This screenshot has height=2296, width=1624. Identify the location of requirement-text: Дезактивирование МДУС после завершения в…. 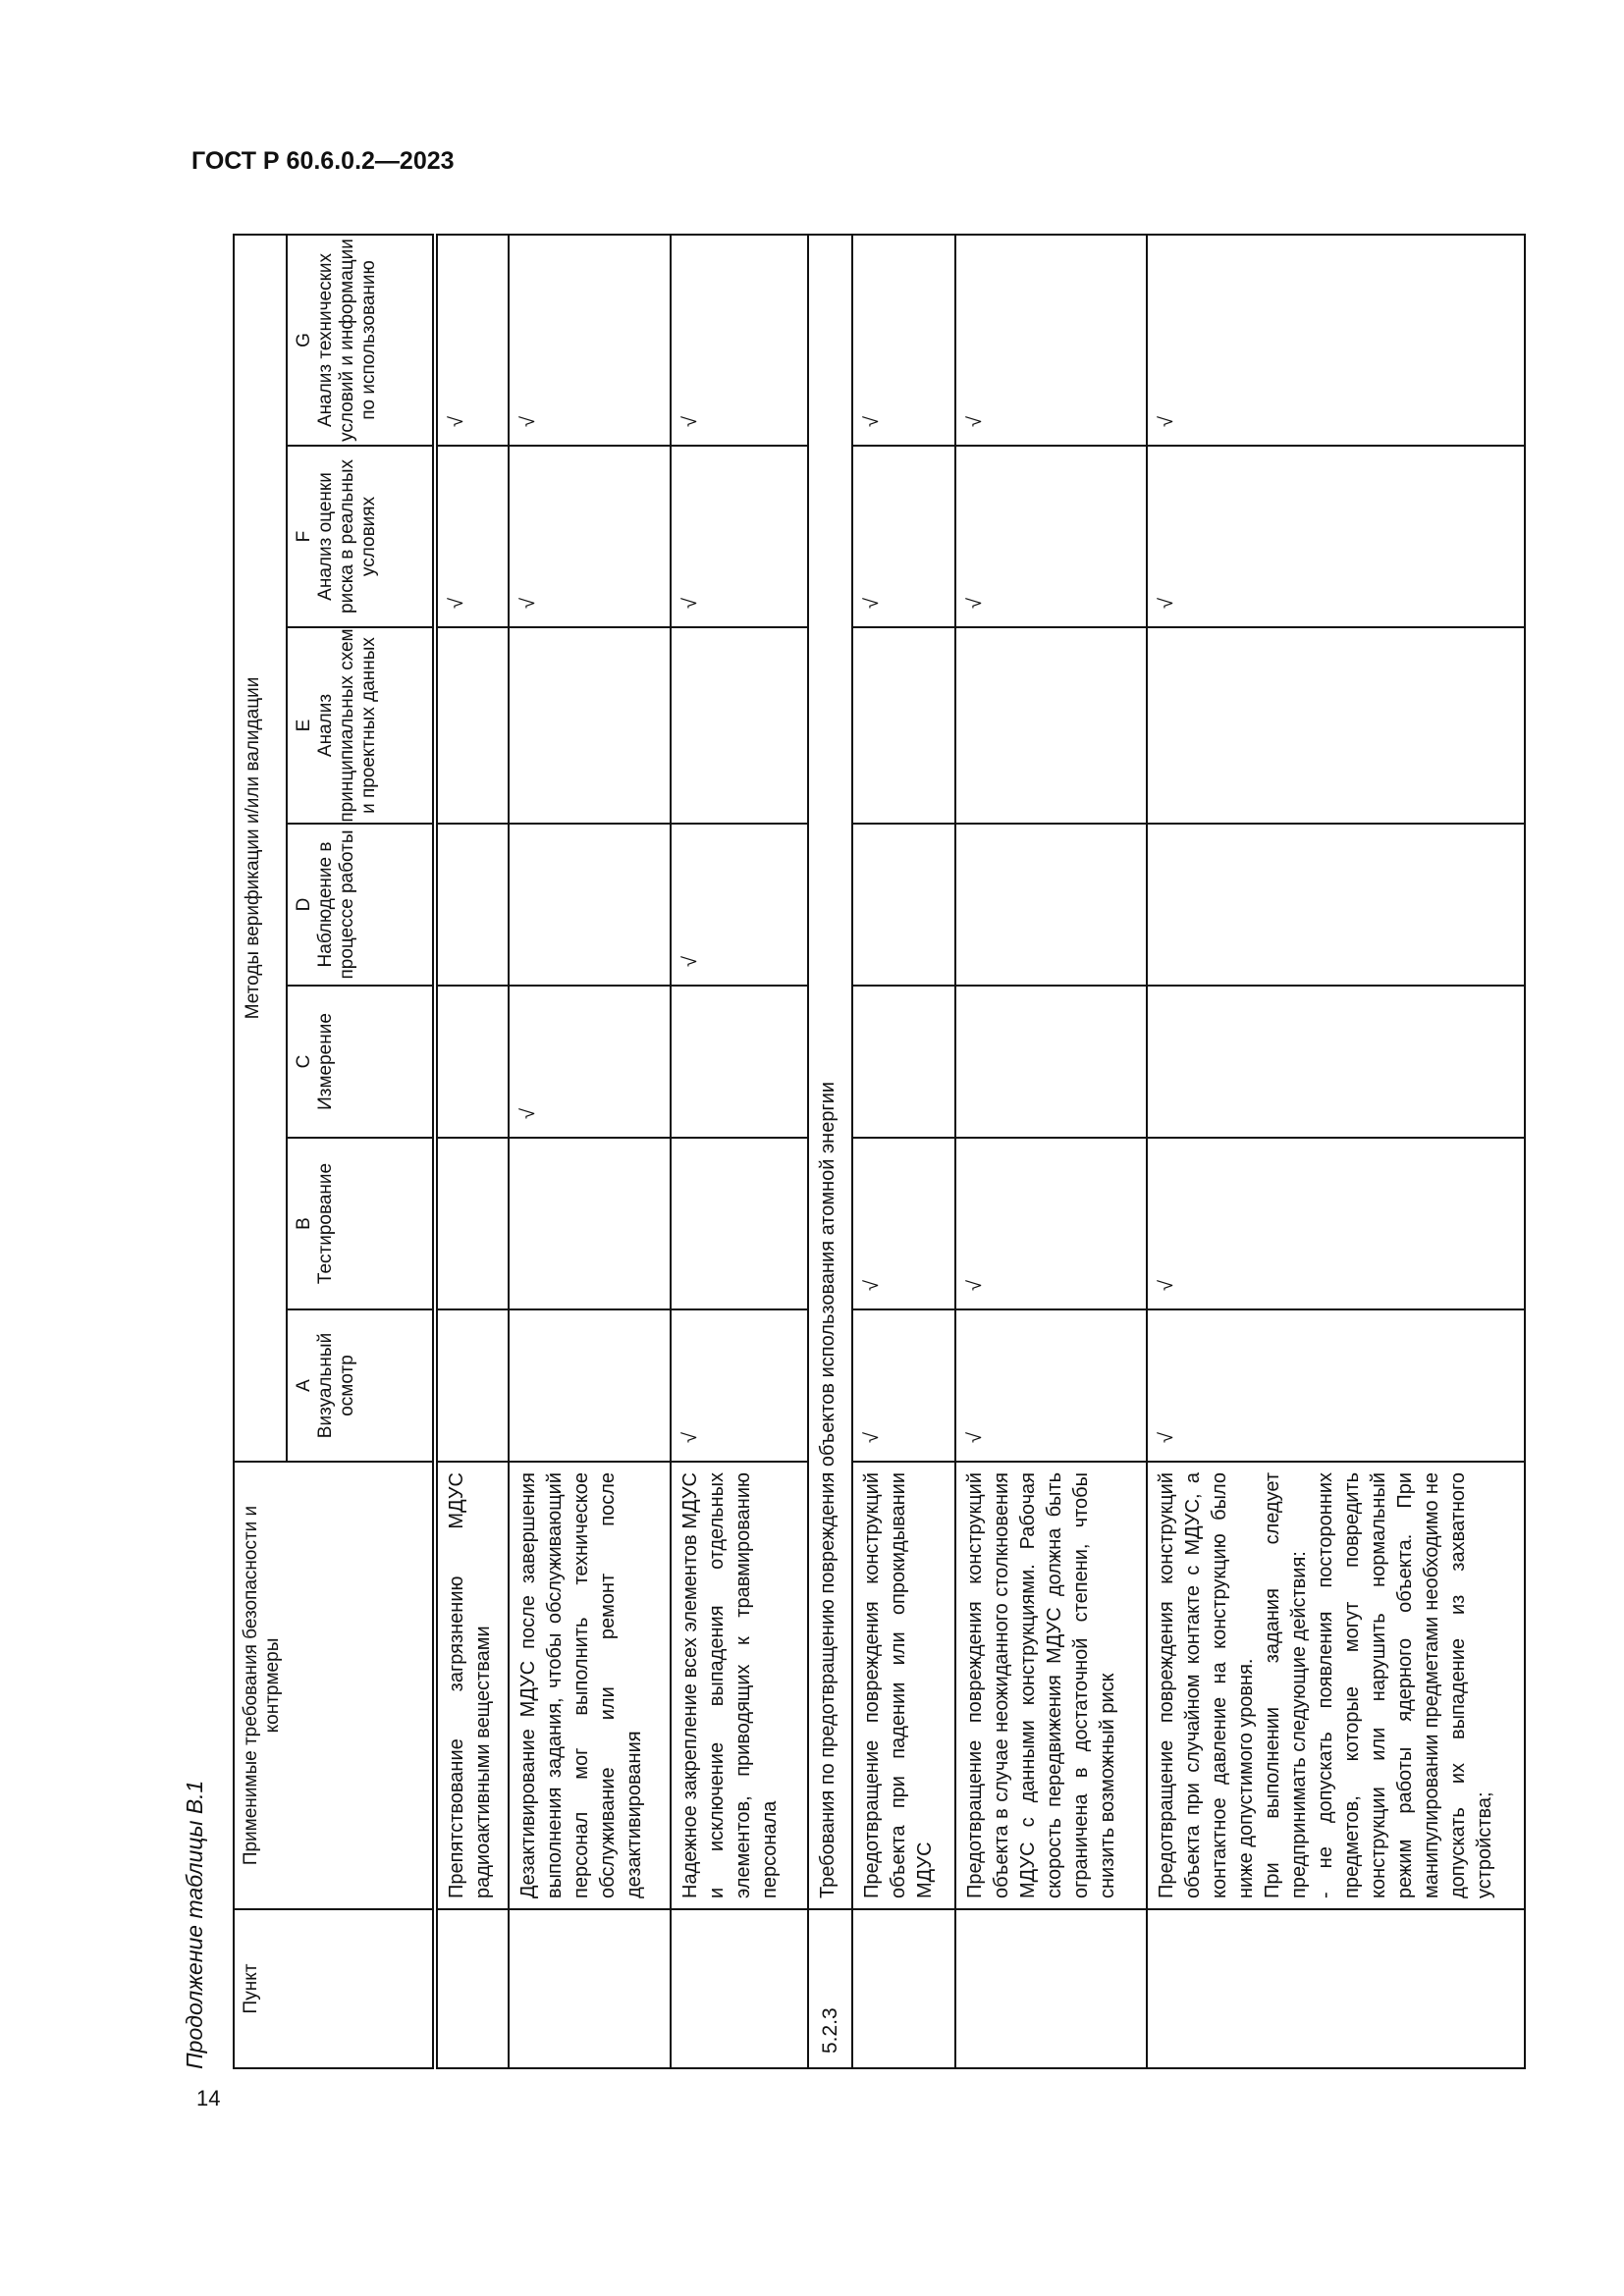
(581, 1685).